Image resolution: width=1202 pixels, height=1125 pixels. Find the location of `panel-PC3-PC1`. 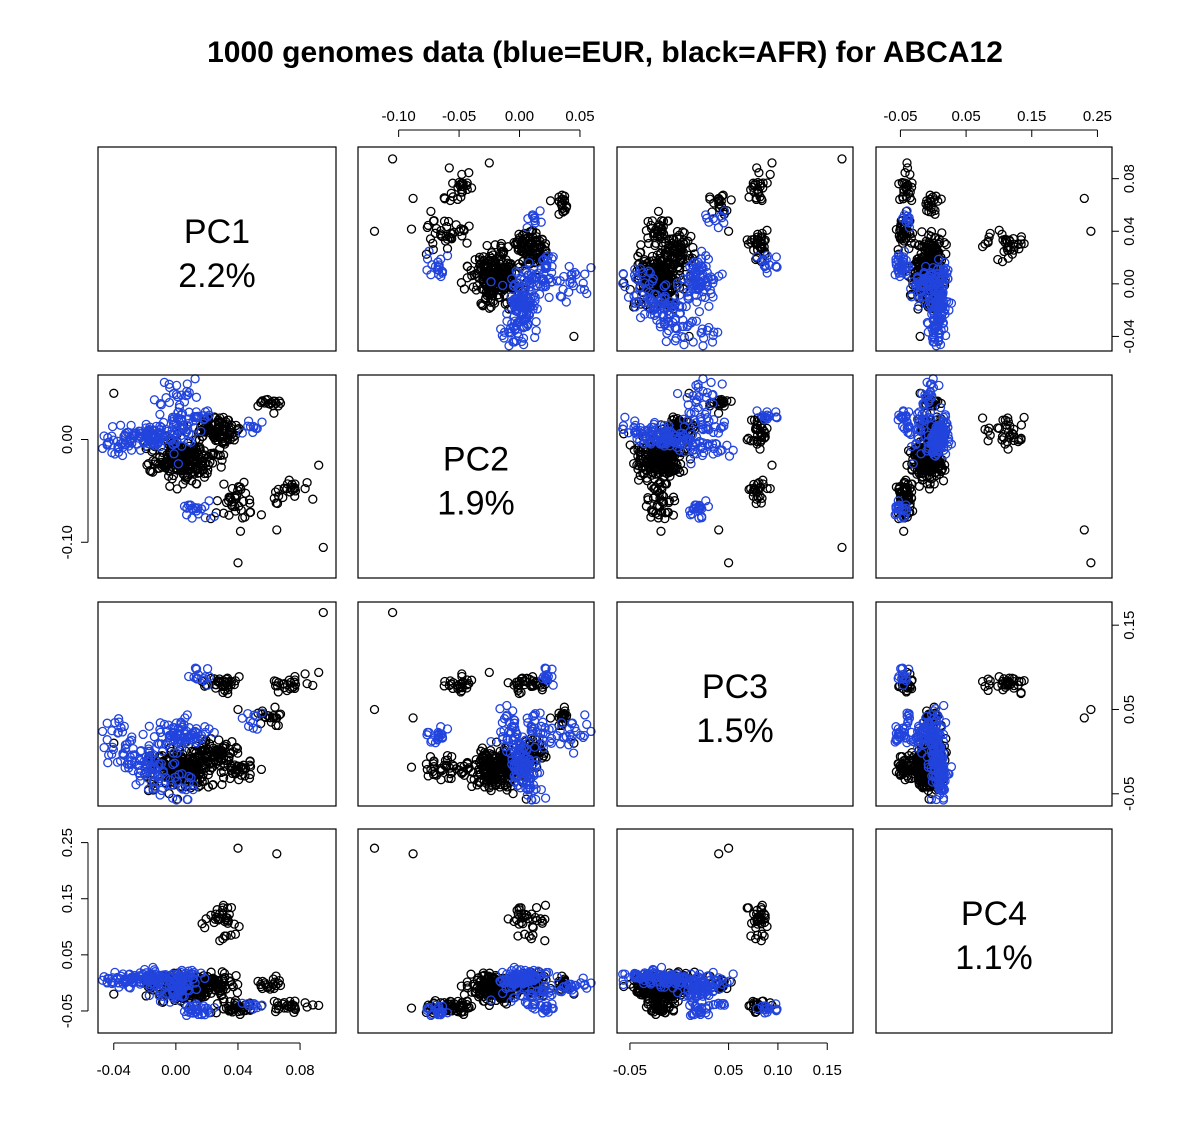

panel-PC3-PC1 is located at coordinates (217, 704).